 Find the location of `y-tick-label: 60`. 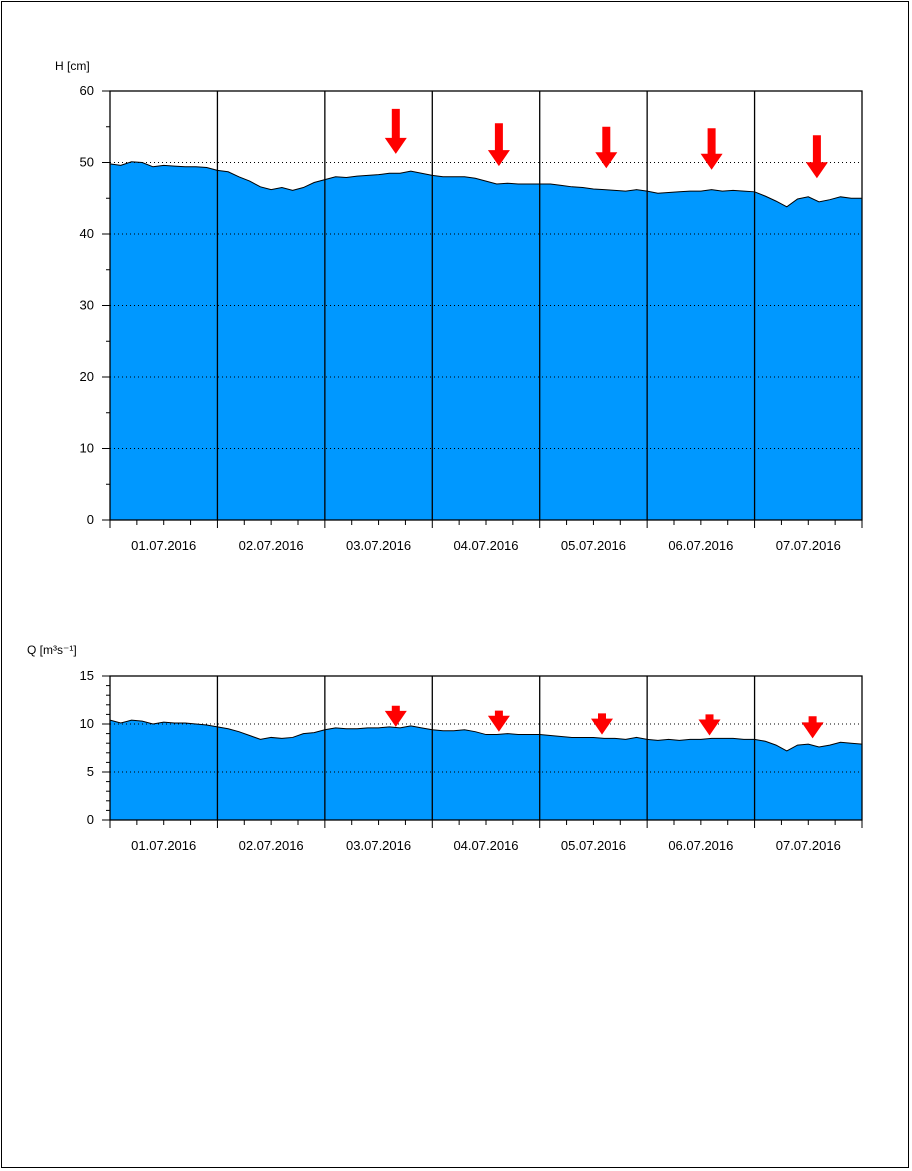

y-tick-label: 60 is located at coordinates (87, 90).